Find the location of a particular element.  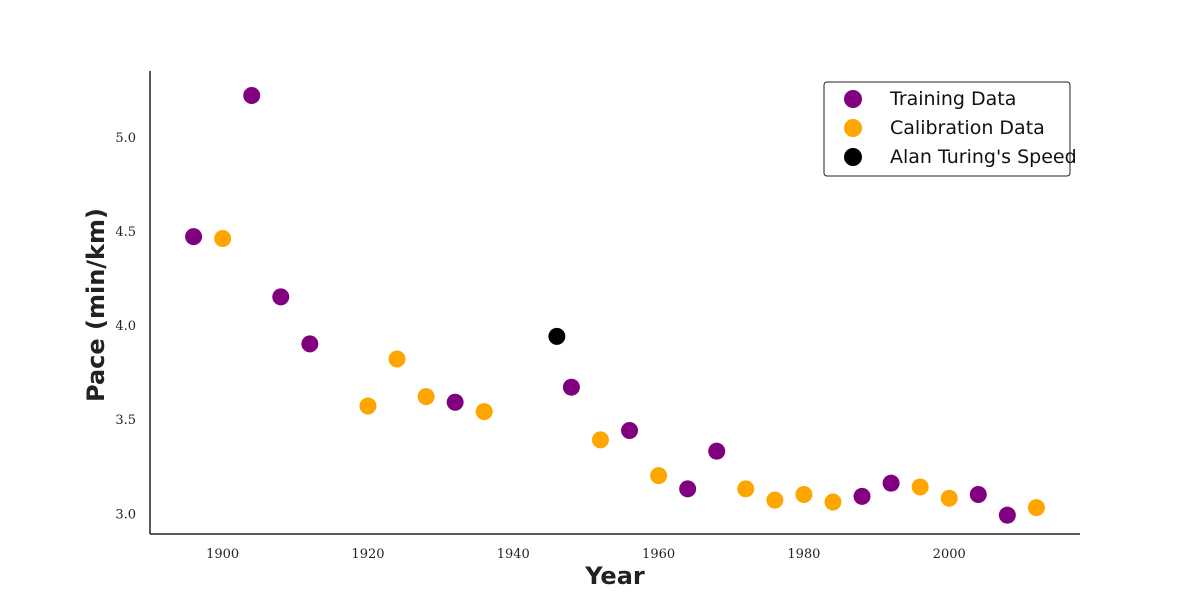

legend-marker-calibration is located at coordinates (853, 128).